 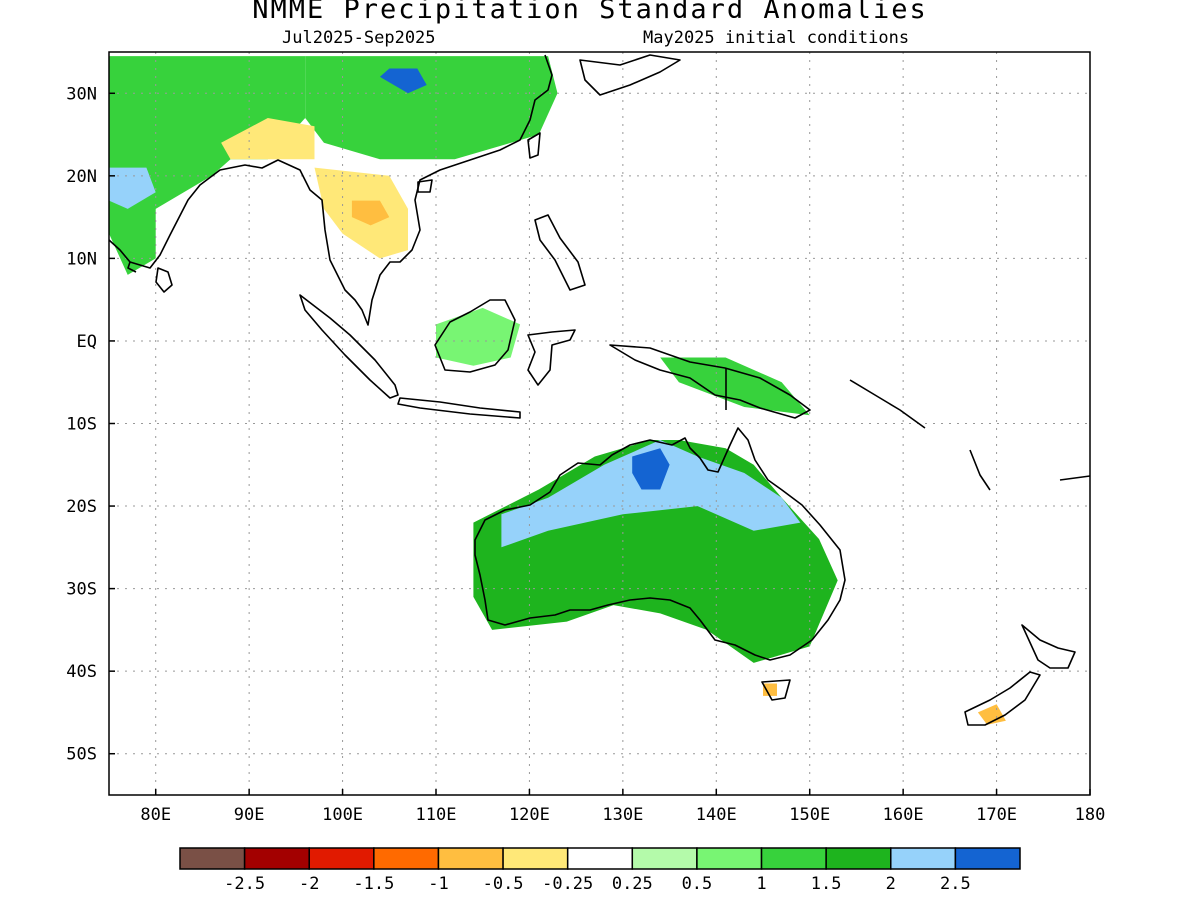 I want to click on lat-tick-label: 30N, so click(x=81, y=94).